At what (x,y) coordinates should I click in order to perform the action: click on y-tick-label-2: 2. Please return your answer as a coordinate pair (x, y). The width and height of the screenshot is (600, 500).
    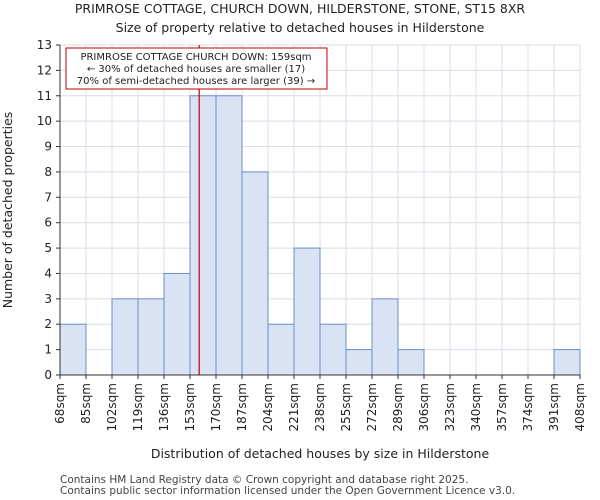
    Looking at the image, I should click on (48, 324).